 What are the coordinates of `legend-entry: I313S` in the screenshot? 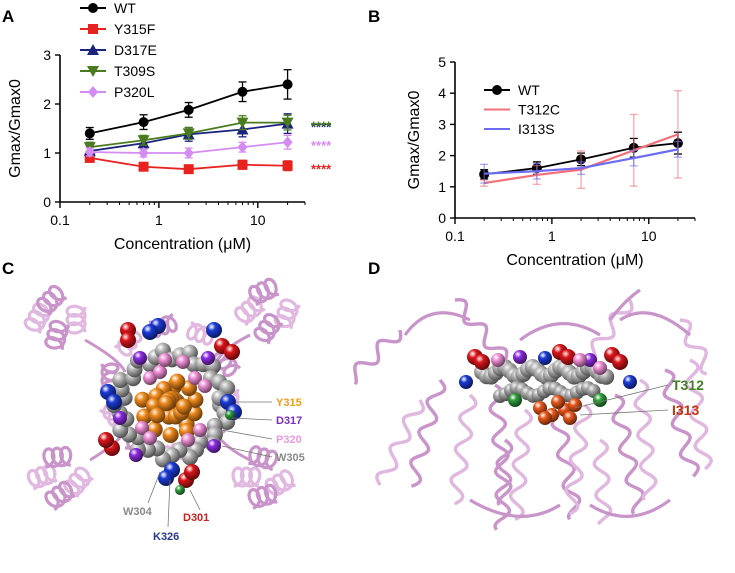 It's located at (519, 129).